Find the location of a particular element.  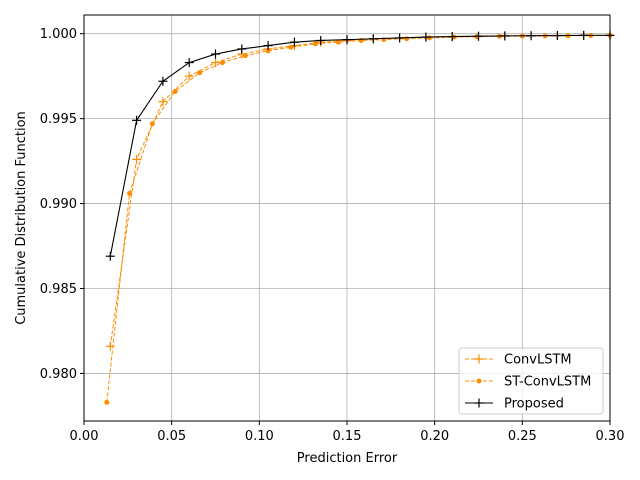

x-tick-label: 0.30 is located at coordinates (610, 436).